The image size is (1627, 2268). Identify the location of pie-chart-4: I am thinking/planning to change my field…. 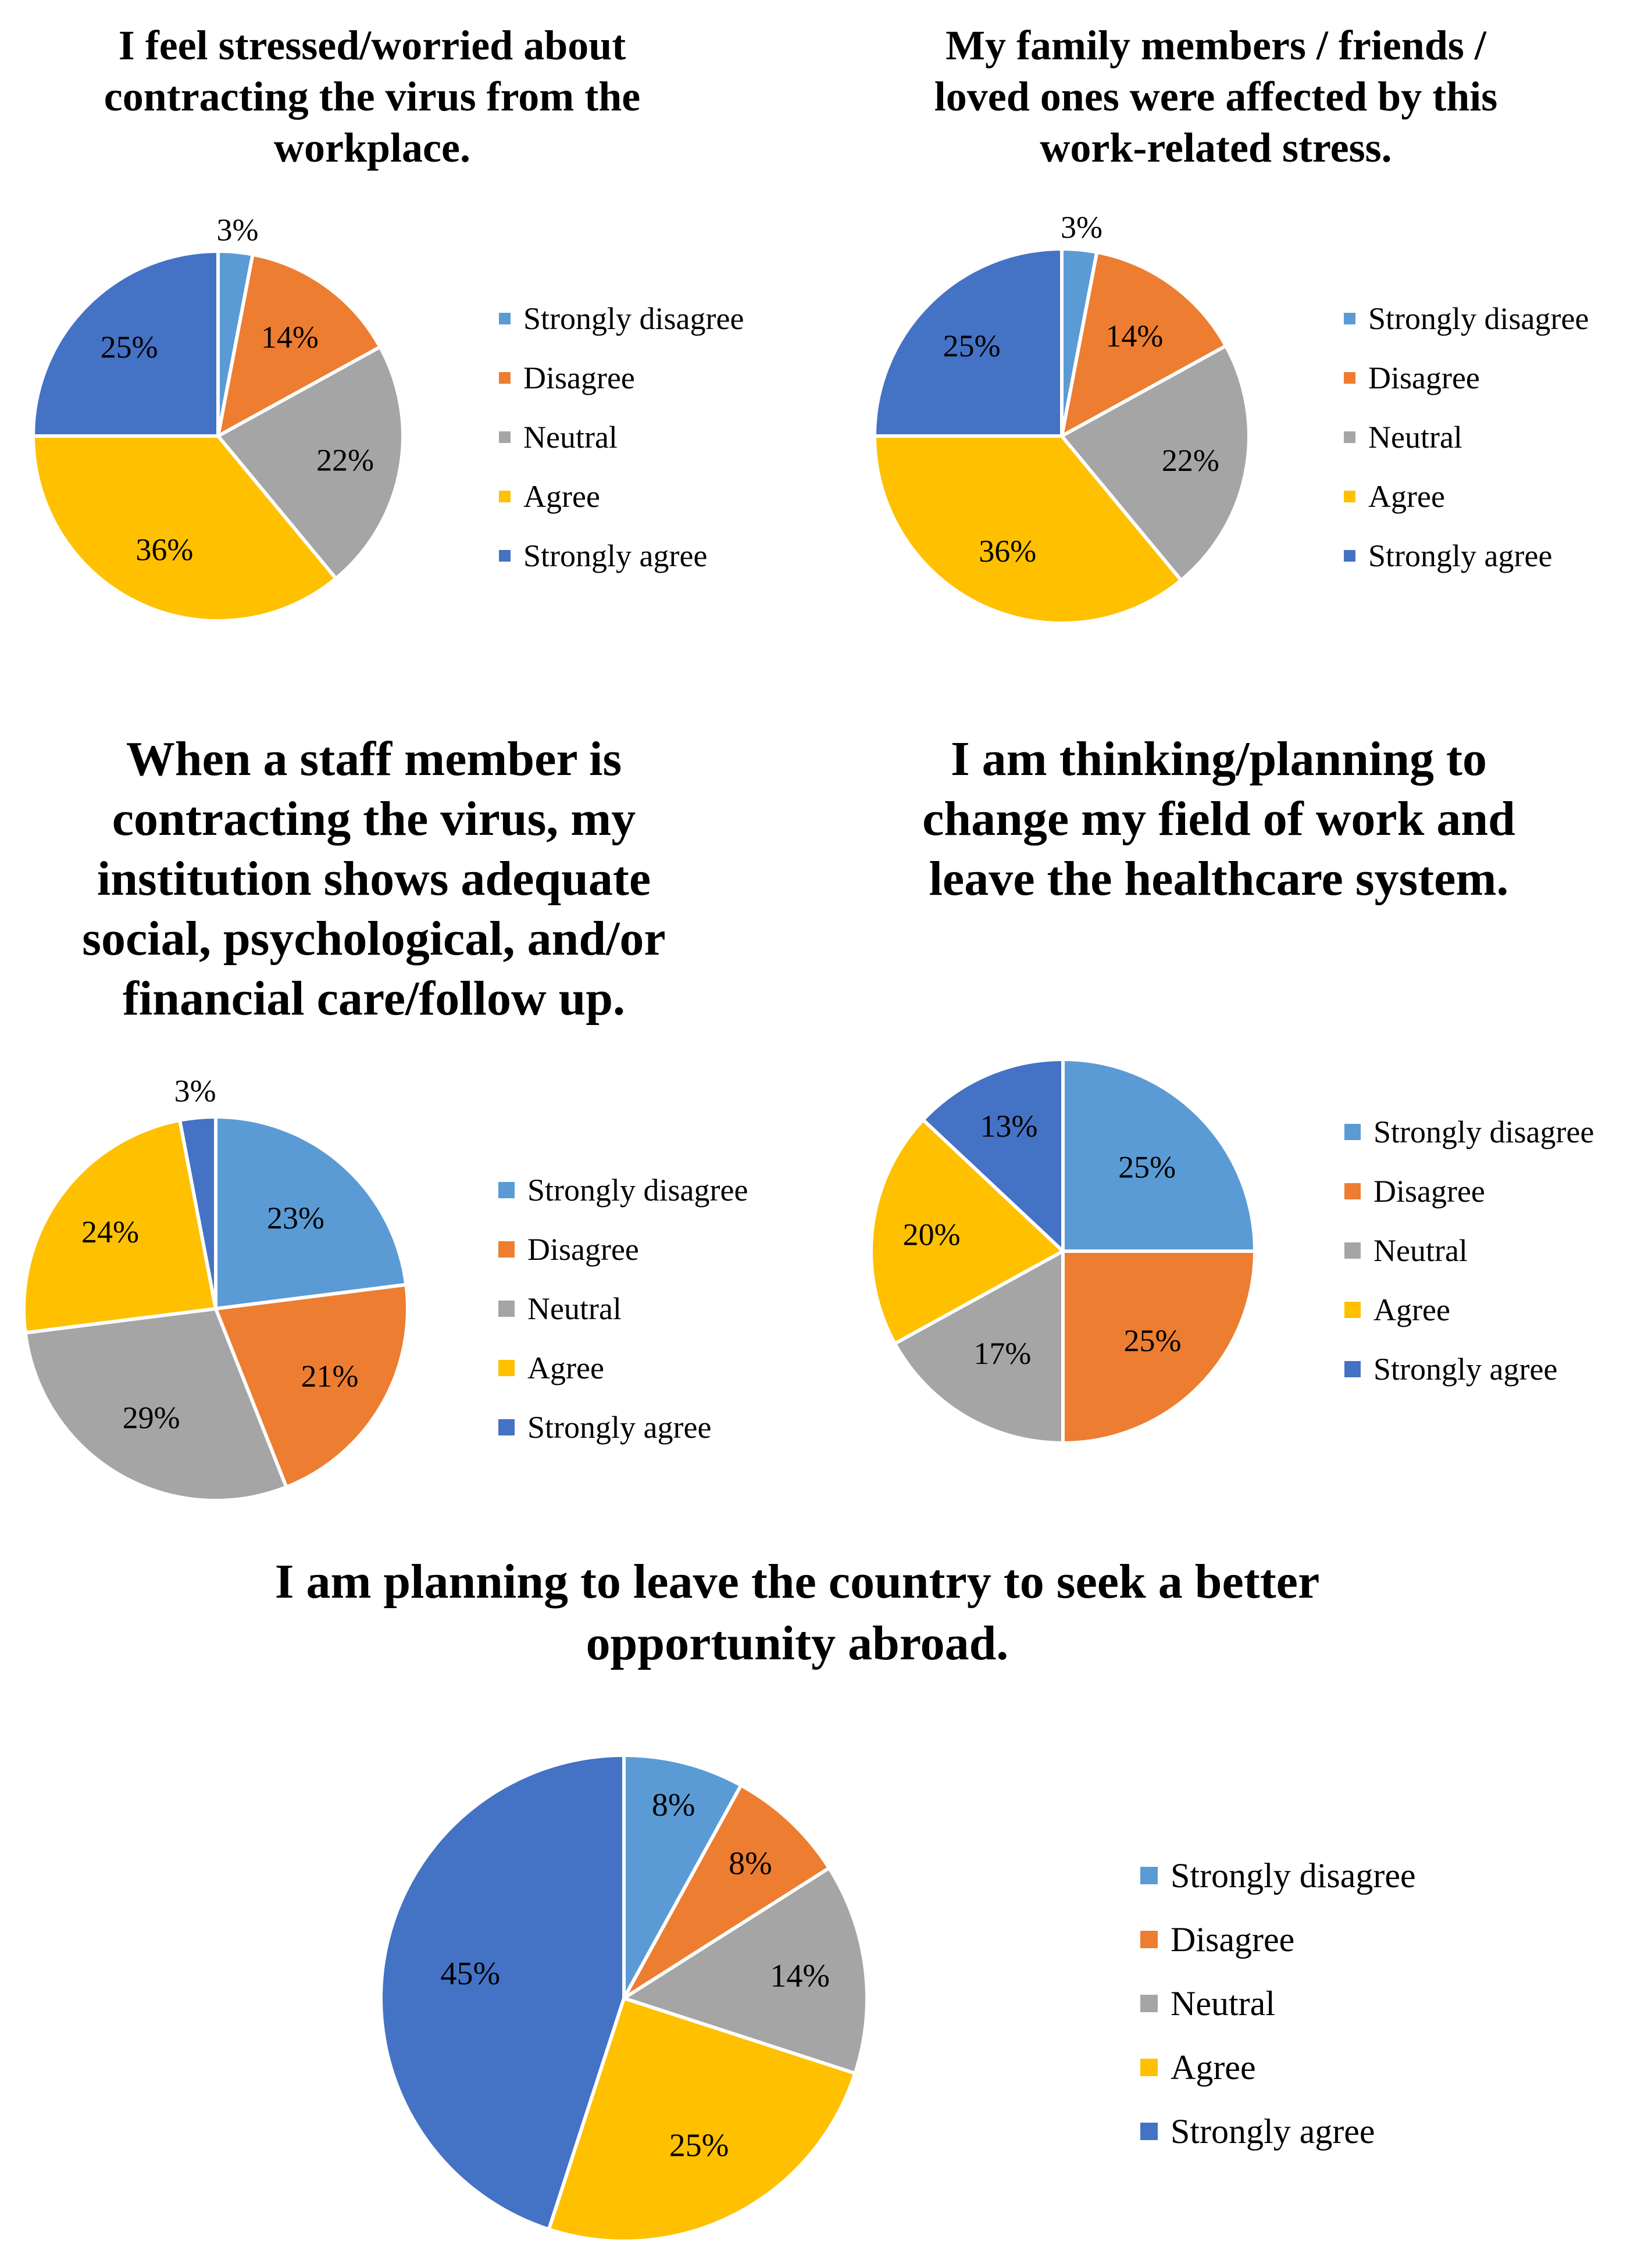
(1231, 1088).